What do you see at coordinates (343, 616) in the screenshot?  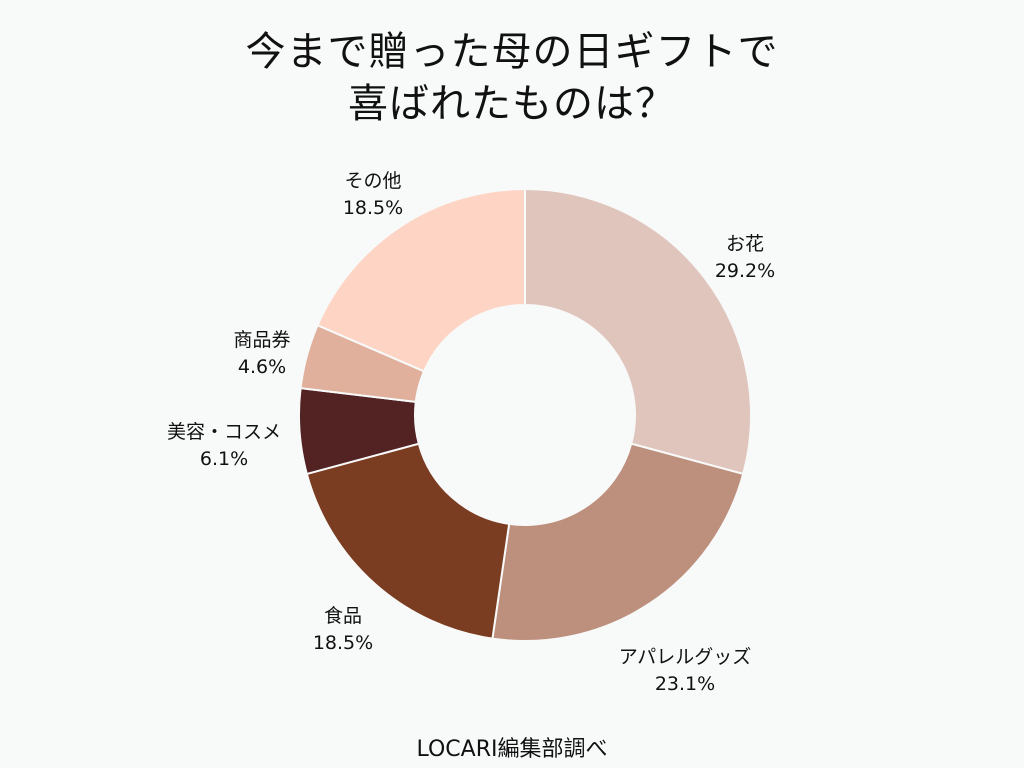 I see `slice-label-3: 食品` at bounding box center [343, 616].